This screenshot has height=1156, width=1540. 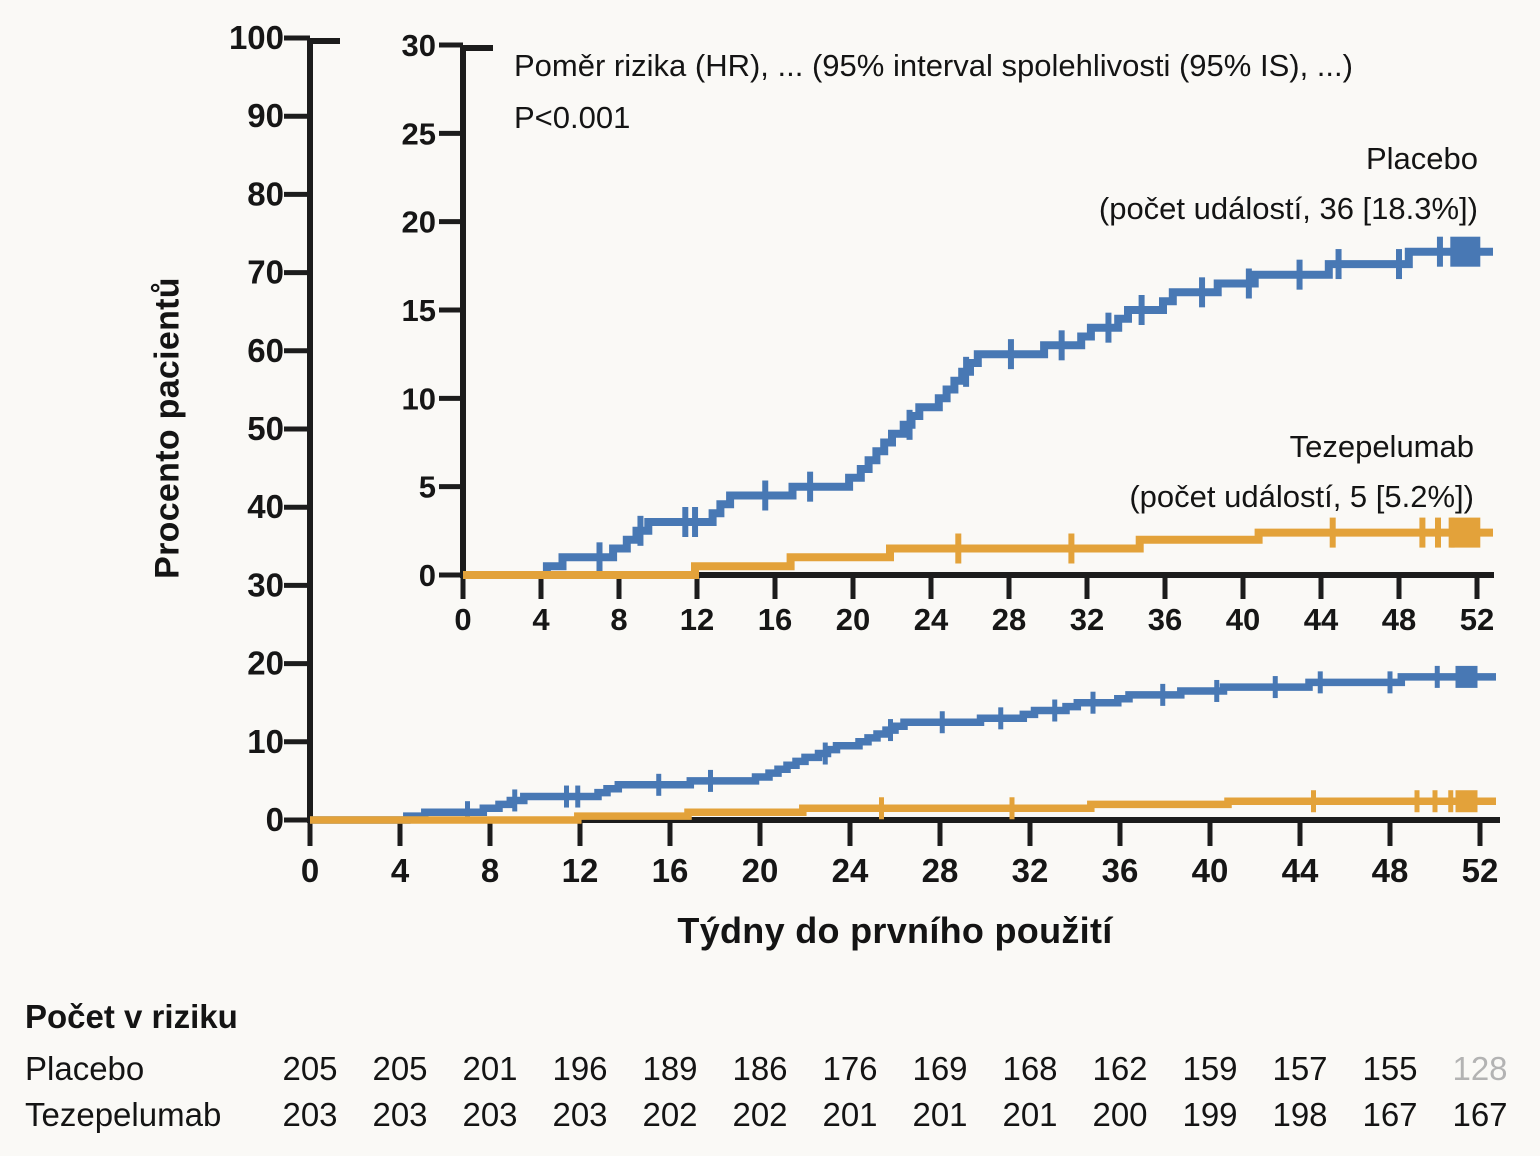 I want to click on inset-tezepelumab-curve, so click(x=978, y=548).